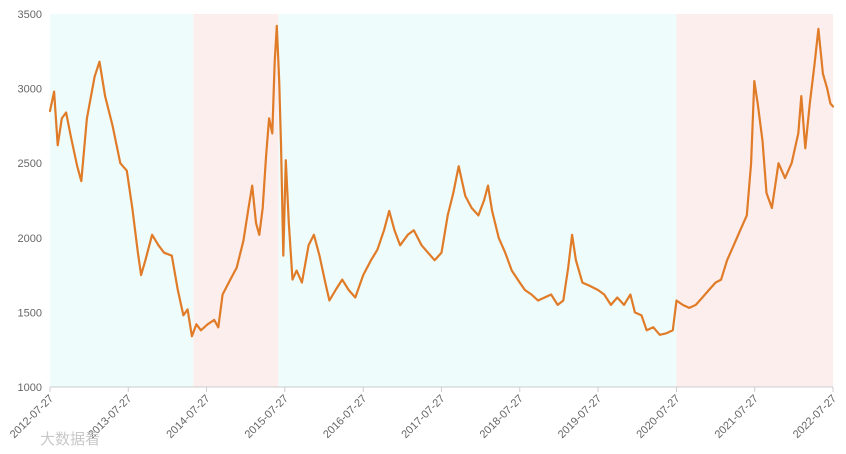 The image size is (846, 454). What do you see at coordinates (345, 417) in the screenshot?
I see `x-tick-label: 2016-07-27` at bounding box center [345, 417].